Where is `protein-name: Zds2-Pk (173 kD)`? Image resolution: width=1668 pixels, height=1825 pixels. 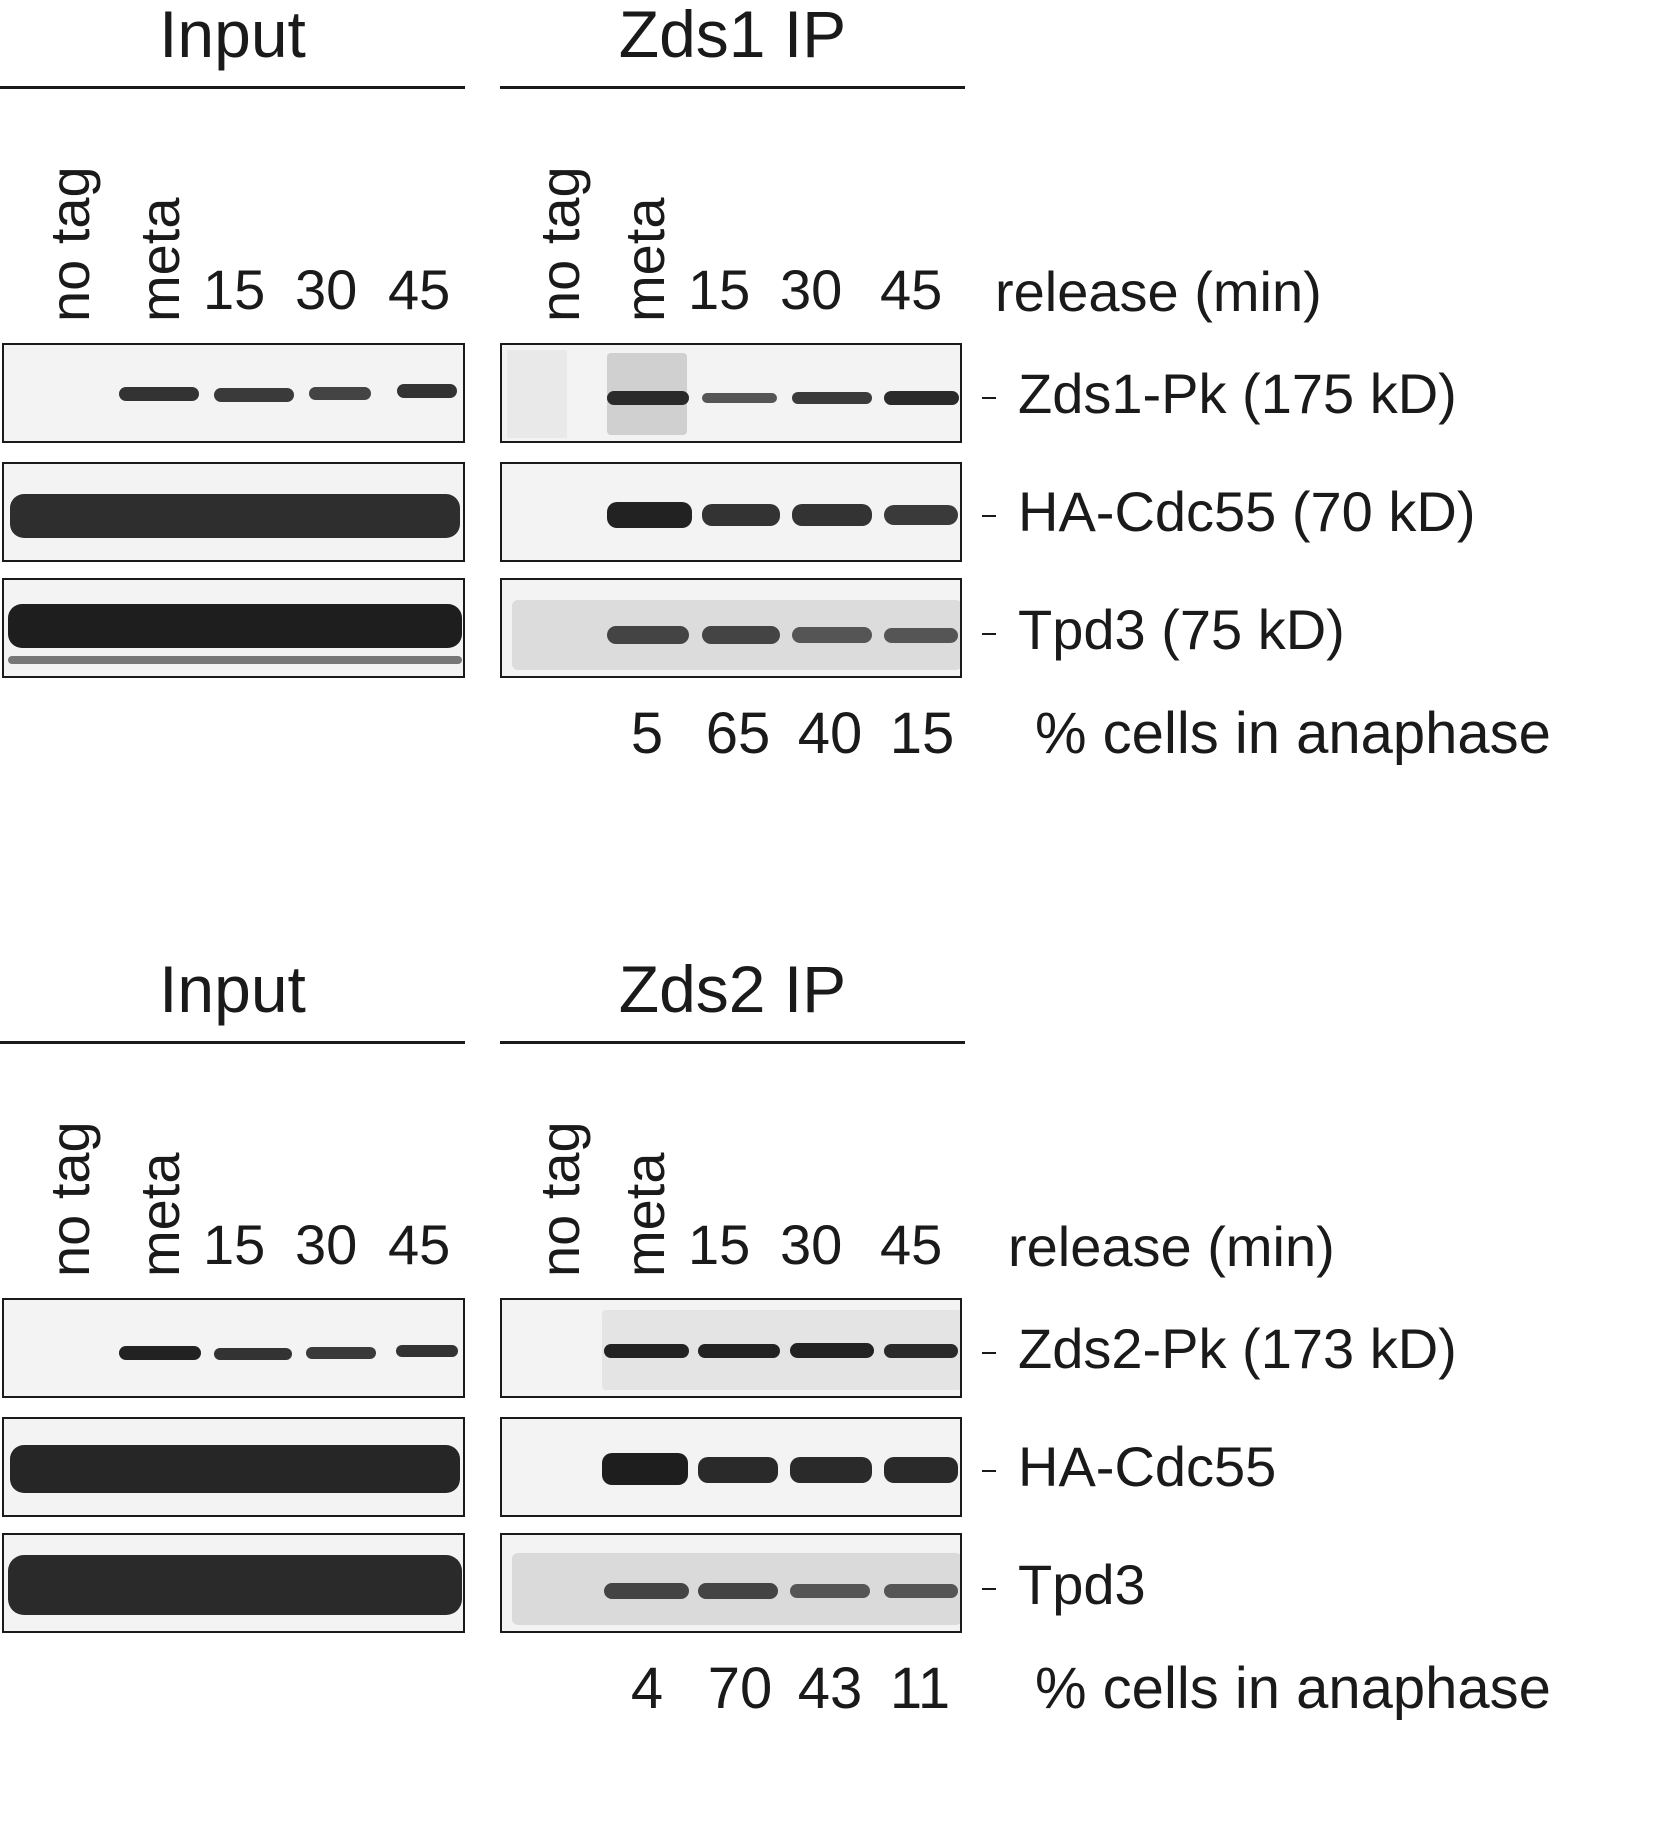 protein-name: Zds2-Pk (173 kD) is located at coordinates (1237, 1348).